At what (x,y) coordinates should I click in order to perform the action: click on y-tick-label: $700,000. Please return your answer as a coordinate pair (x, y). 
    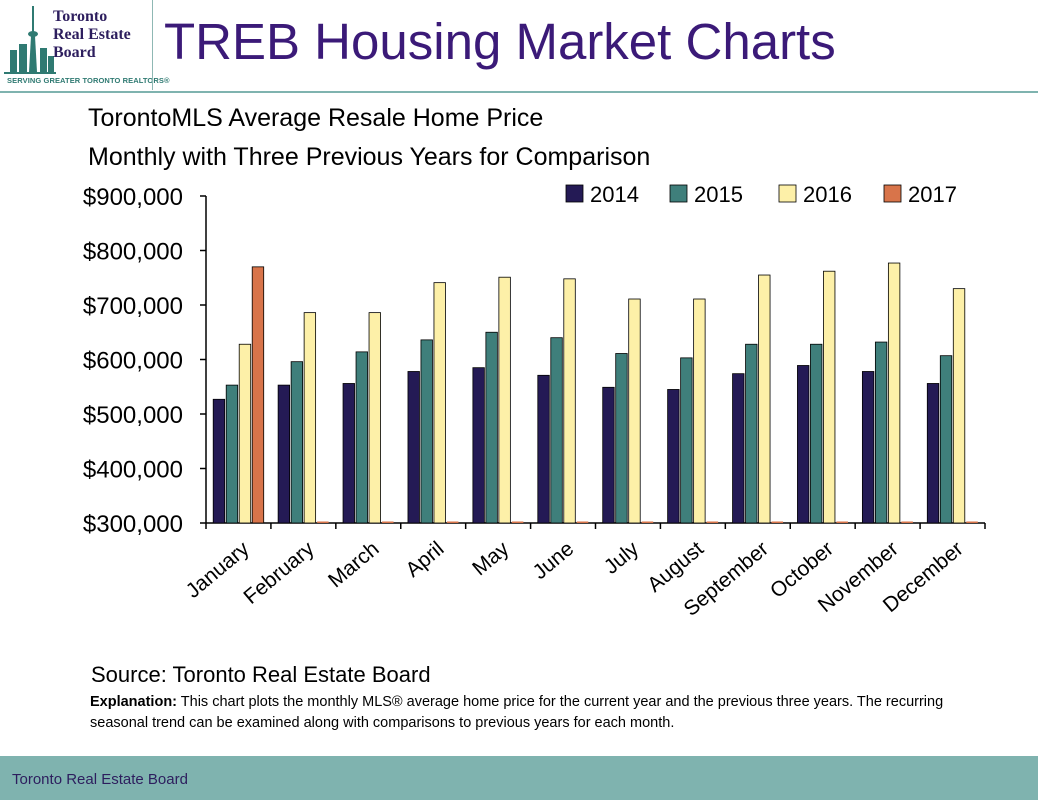
    Looking at the image, I should click on (133, 306).